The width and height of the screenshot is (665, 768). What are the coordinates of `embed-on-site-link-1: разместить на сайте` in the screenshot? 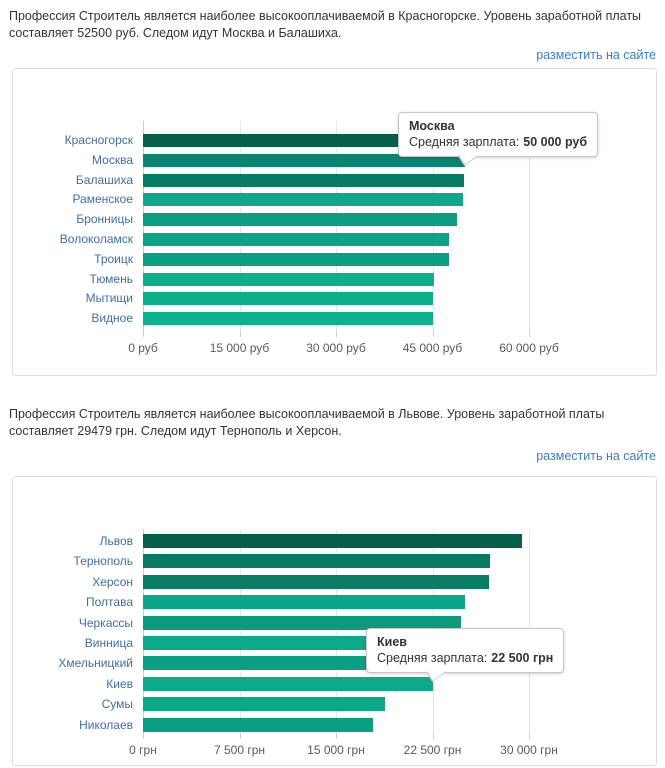 It's located at (596, 55).